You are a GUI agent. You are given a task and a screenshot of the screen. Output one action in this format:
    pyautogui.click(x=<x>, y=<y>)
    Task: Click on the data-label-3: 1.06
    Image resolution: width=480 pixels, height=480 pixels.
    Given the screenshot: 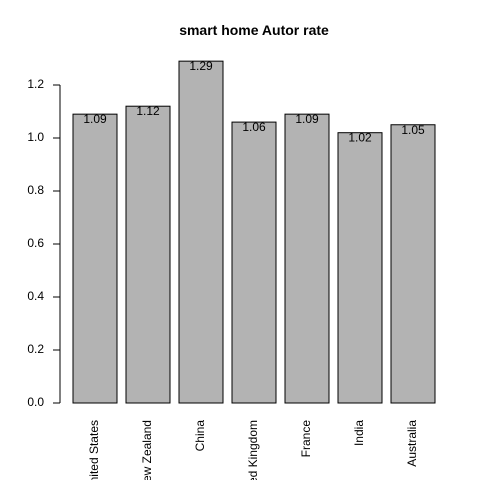 What is the action you would take?
    pyautogui.click(x=254, y=127)
    